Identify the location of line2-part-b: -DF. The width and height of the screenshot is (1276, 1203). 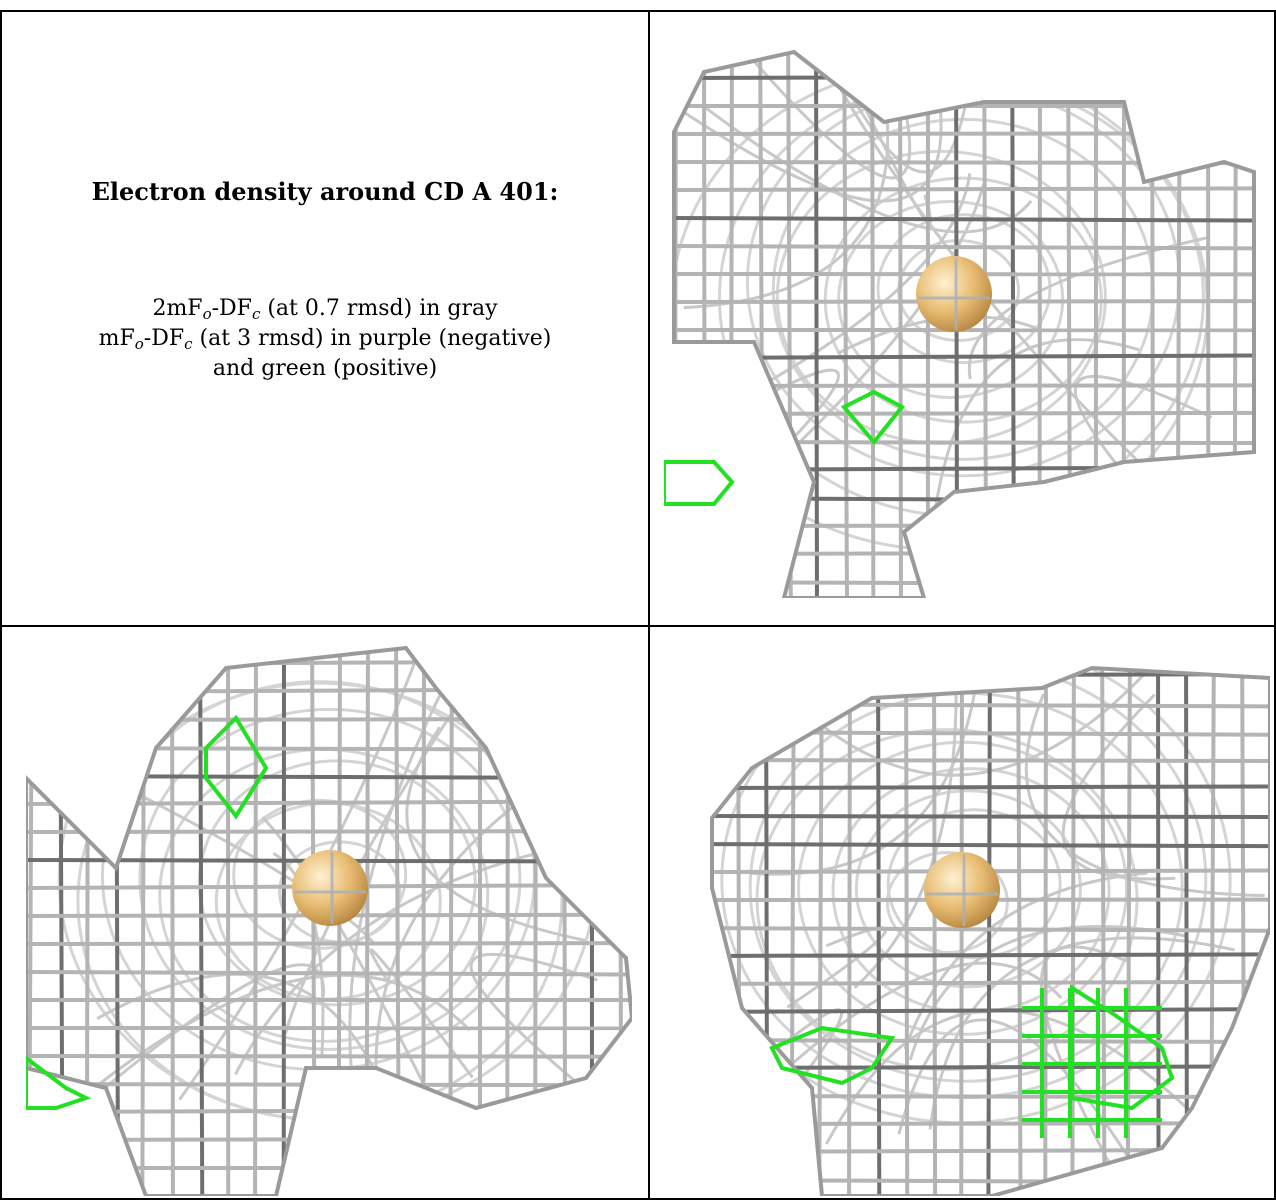
(164, 338).